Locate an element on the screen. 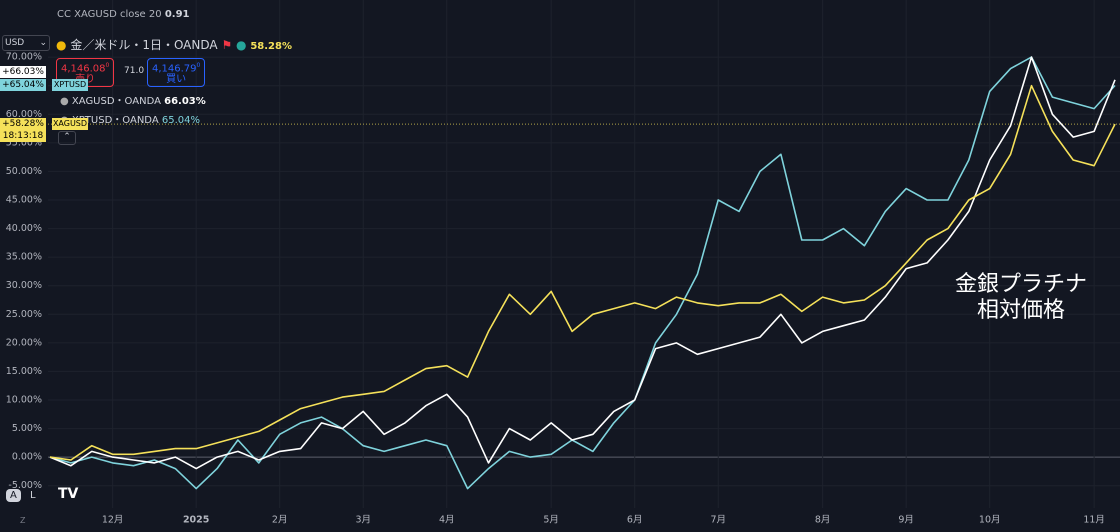  x-tick-label: 10月 is located at coordinates (990, 520).